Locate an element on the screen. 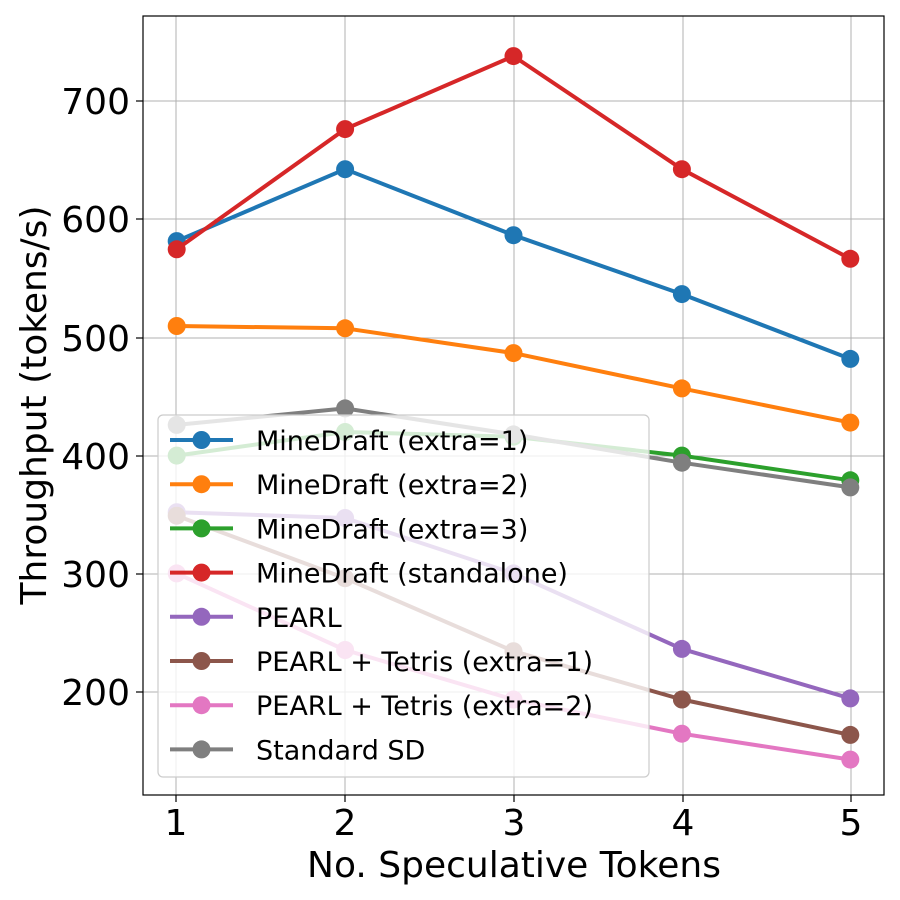 The image size is (900, 900). y-tick-label-400: 400 is located at coordinates (95, 457).